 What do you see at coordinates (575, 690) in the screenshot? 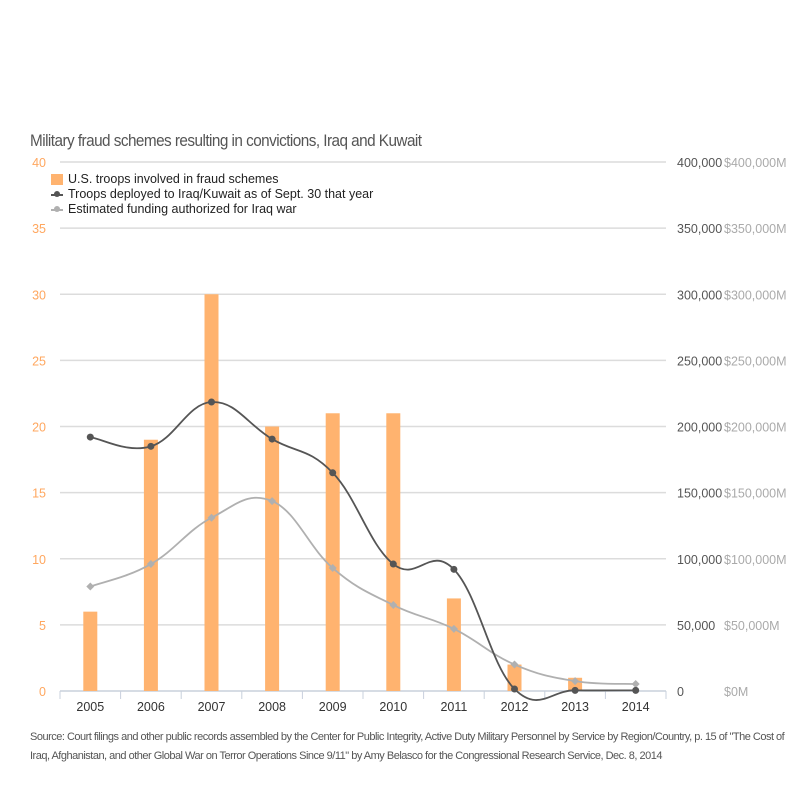
I see `troops-point-2013` at bounding box center [575, 690].